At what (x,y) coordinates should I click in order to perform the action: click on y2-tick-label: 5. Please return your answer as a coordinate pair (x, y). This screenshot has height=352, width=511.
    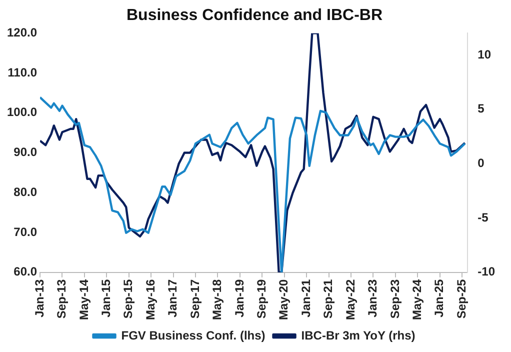
    Looking at the image, I should click on (481, 109).